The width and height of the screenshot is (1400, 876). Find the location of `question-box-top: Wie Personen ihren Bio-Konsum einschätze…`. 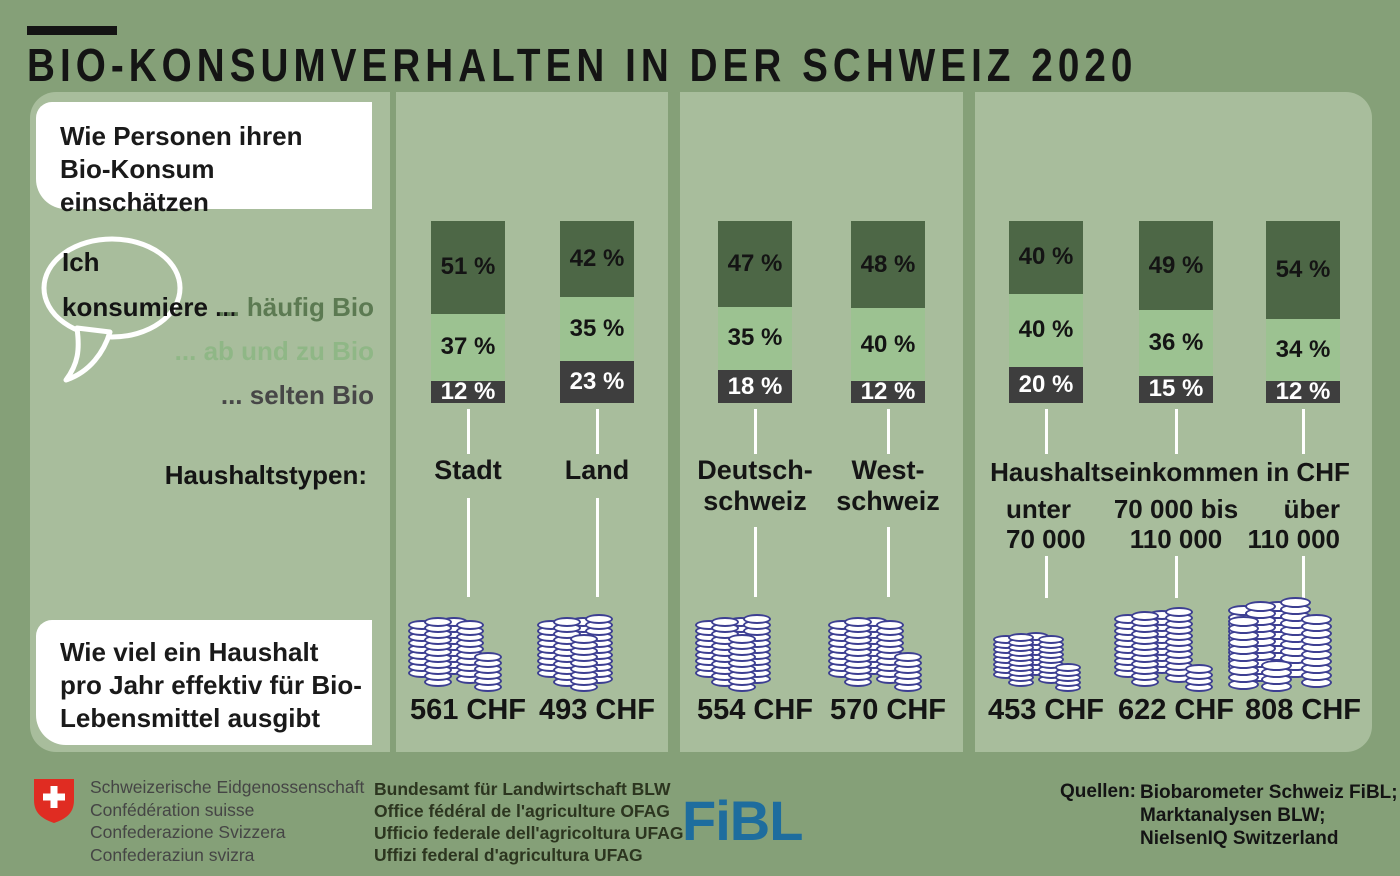

question-box-top: Wie Personen ihren Bio-Konsum einschätze… is located at coordinates (204, 159).